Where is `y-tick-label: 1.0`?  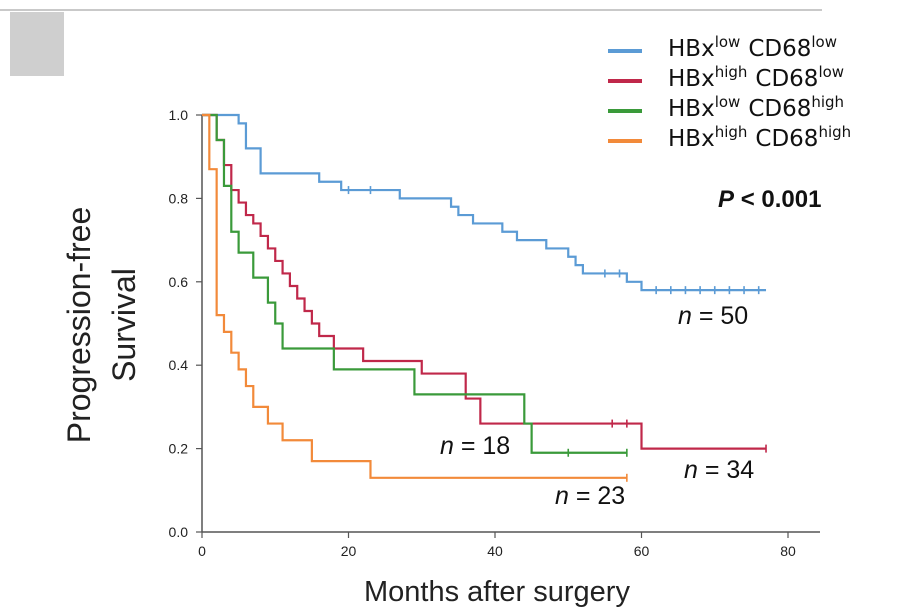 y-tick-label: 1.0 is located at coordinates (179, 115).